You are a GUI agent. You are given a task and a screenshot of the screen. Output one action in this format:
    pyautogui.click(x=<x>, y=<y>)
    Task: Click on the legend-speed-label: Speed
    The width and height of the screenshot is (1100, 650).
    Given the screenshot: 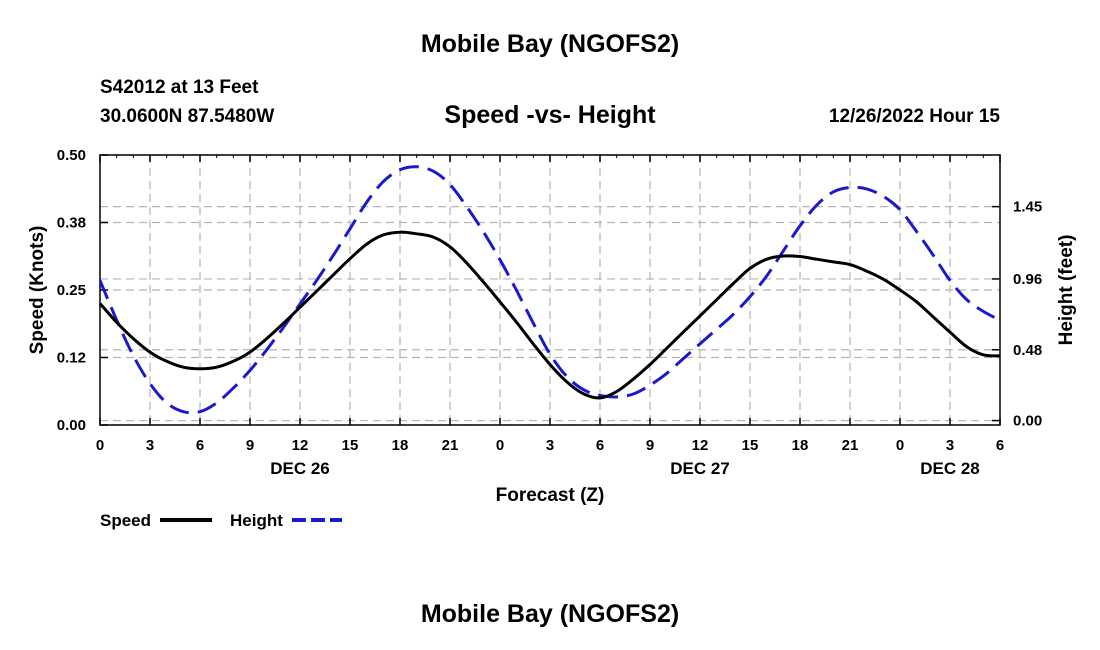 What is the action you would take?
    pyautogui.click(x=125, y=520)
    